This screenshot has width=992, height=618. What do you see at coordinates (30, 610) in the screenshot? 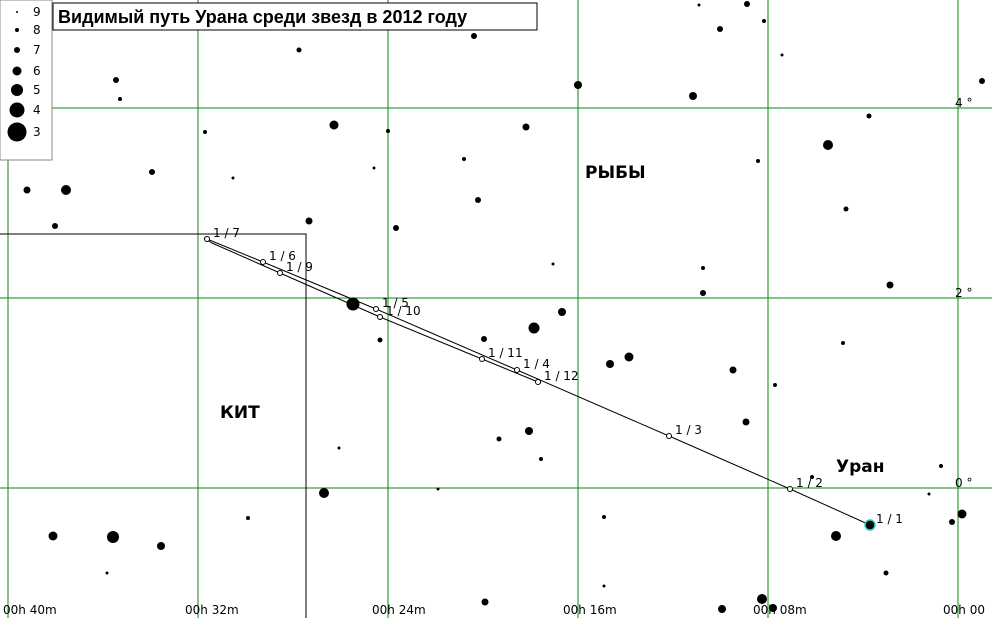
I see `ra-label: 00h 40m` at bounding box center [30, 610].